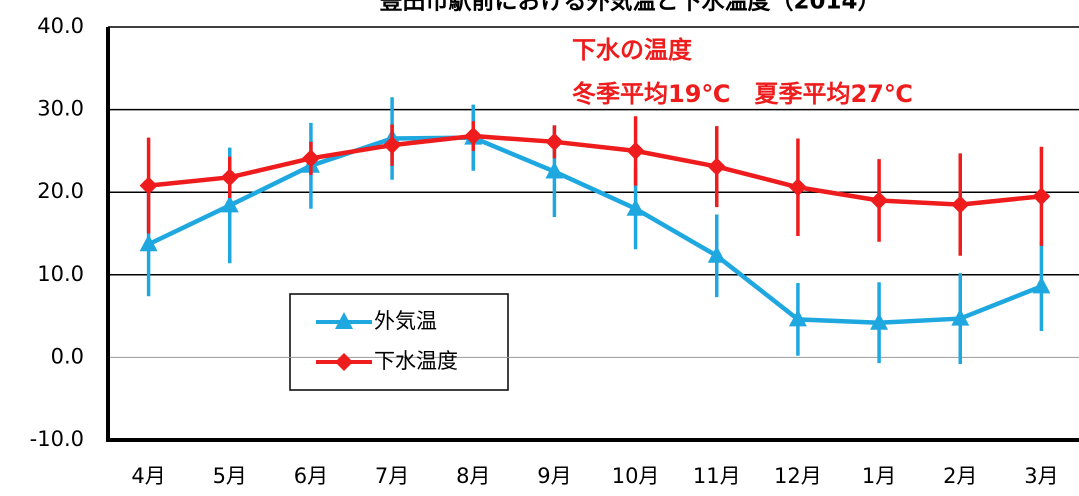 This screenshot has width=1079, height=496. I want to click on x-tick-label: 5月, so click(230, 476).